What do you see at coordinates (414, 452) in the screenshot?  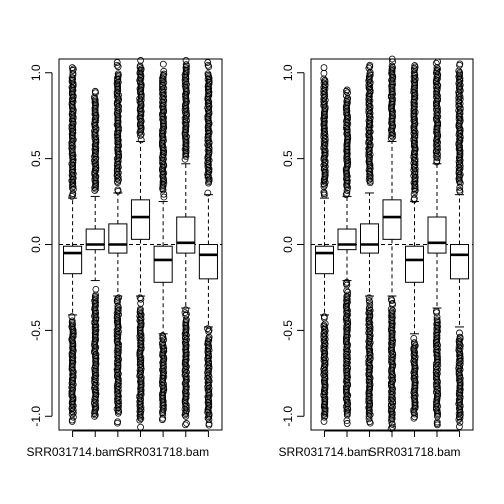 I see `x-tick-label: SRR031718.bam` at bounding box center [414, 452].